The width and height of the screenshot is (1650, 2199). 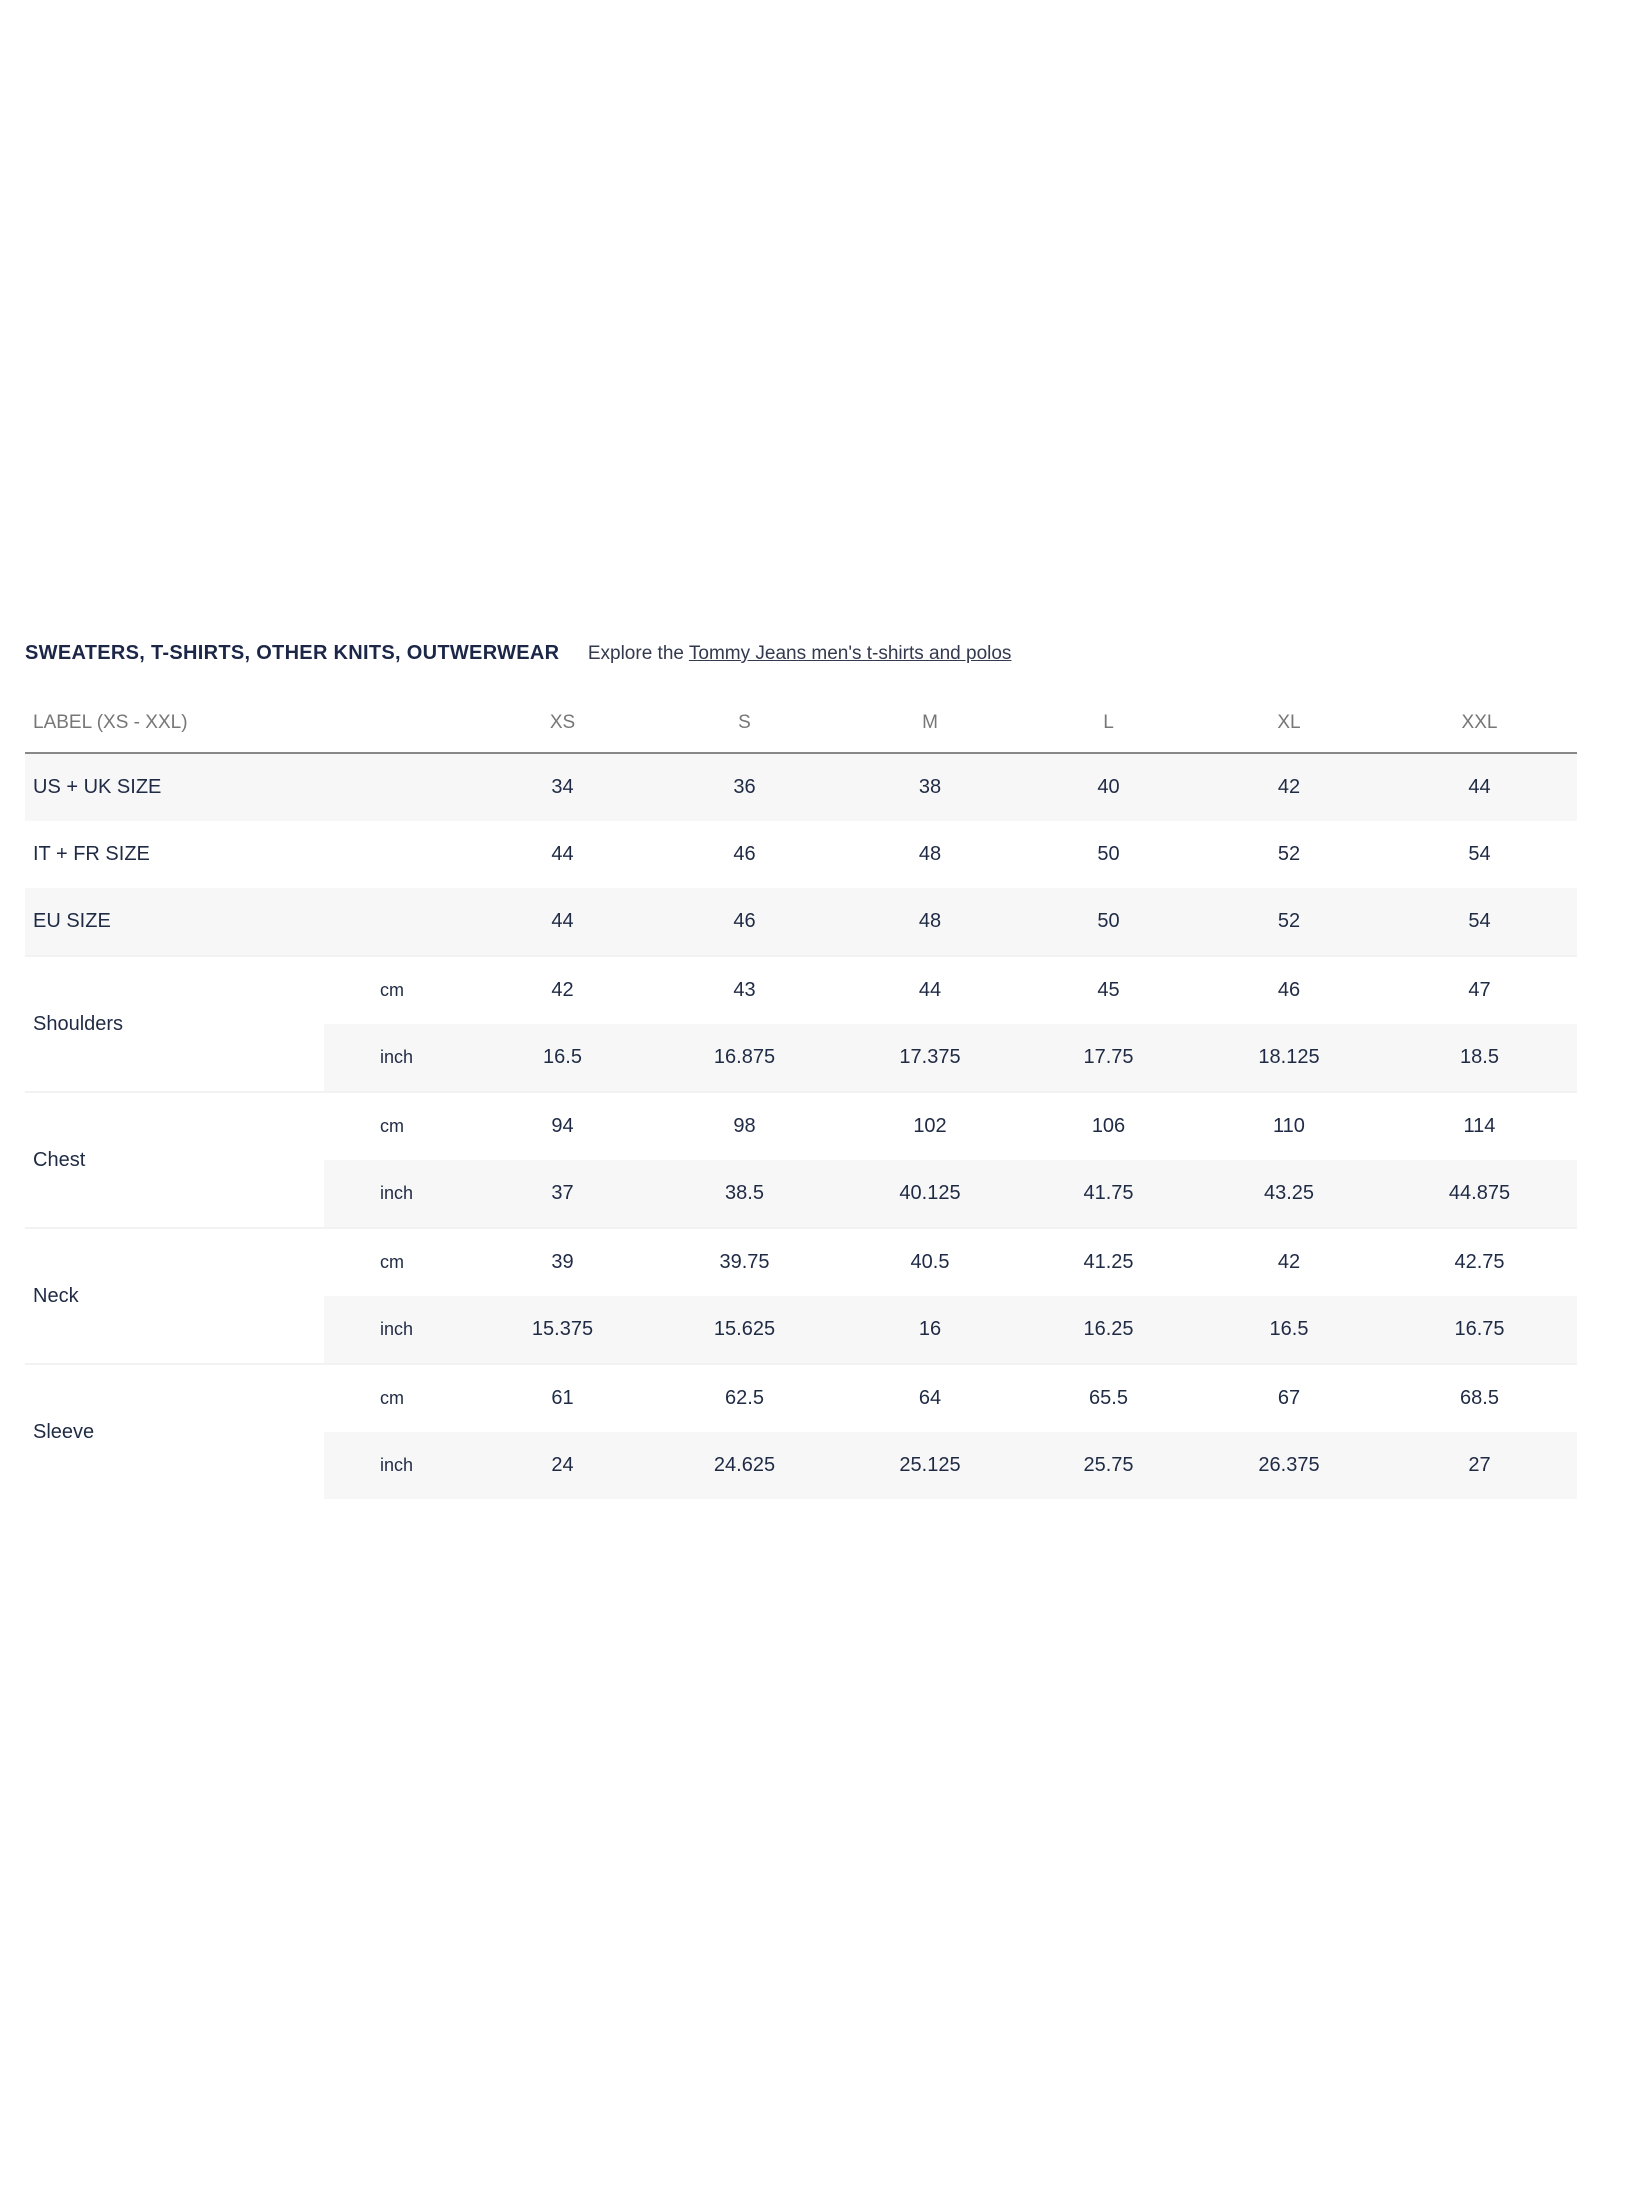 What do you see at coordinates (562, 787) in the screenshot?
I see `cell-value: 34` at bounding box center [562, 787].